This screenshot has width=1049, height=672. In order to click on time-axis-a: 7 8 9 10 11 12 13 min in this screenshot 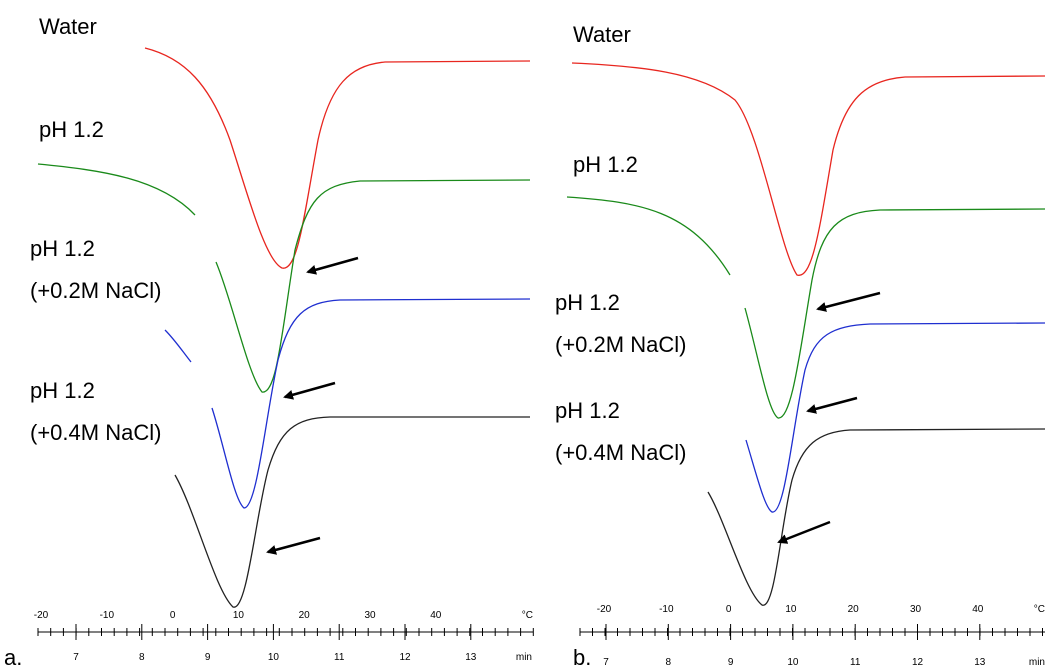, I will do `click(285, 643)`.